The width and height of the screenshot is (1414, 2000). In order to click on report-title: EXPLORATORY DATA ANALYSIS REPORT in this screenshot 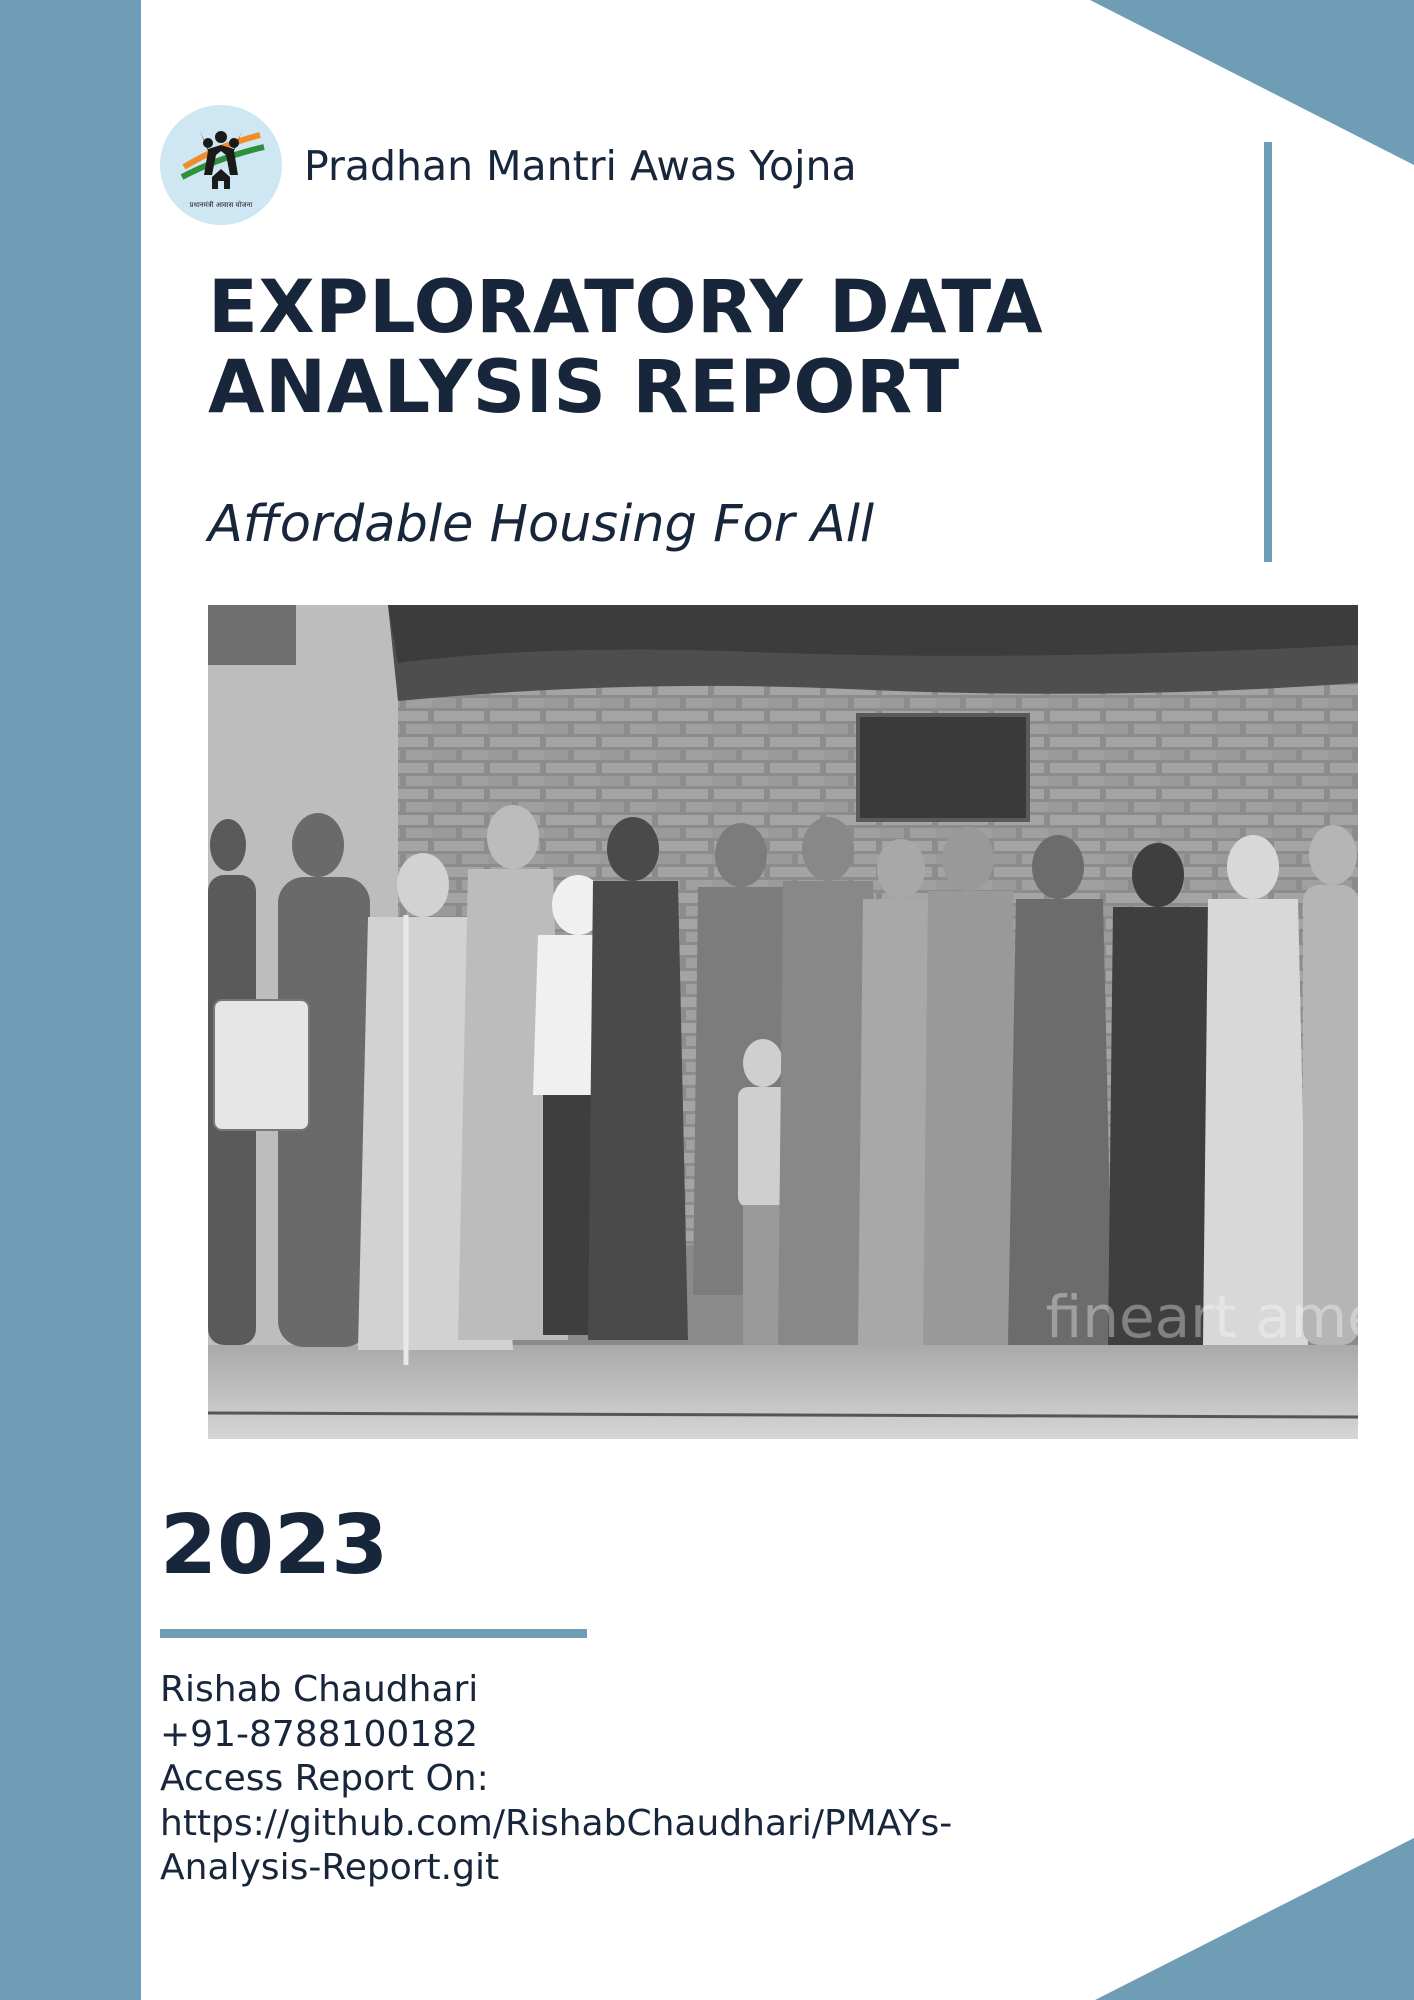, I will do `click(625, 348)`.